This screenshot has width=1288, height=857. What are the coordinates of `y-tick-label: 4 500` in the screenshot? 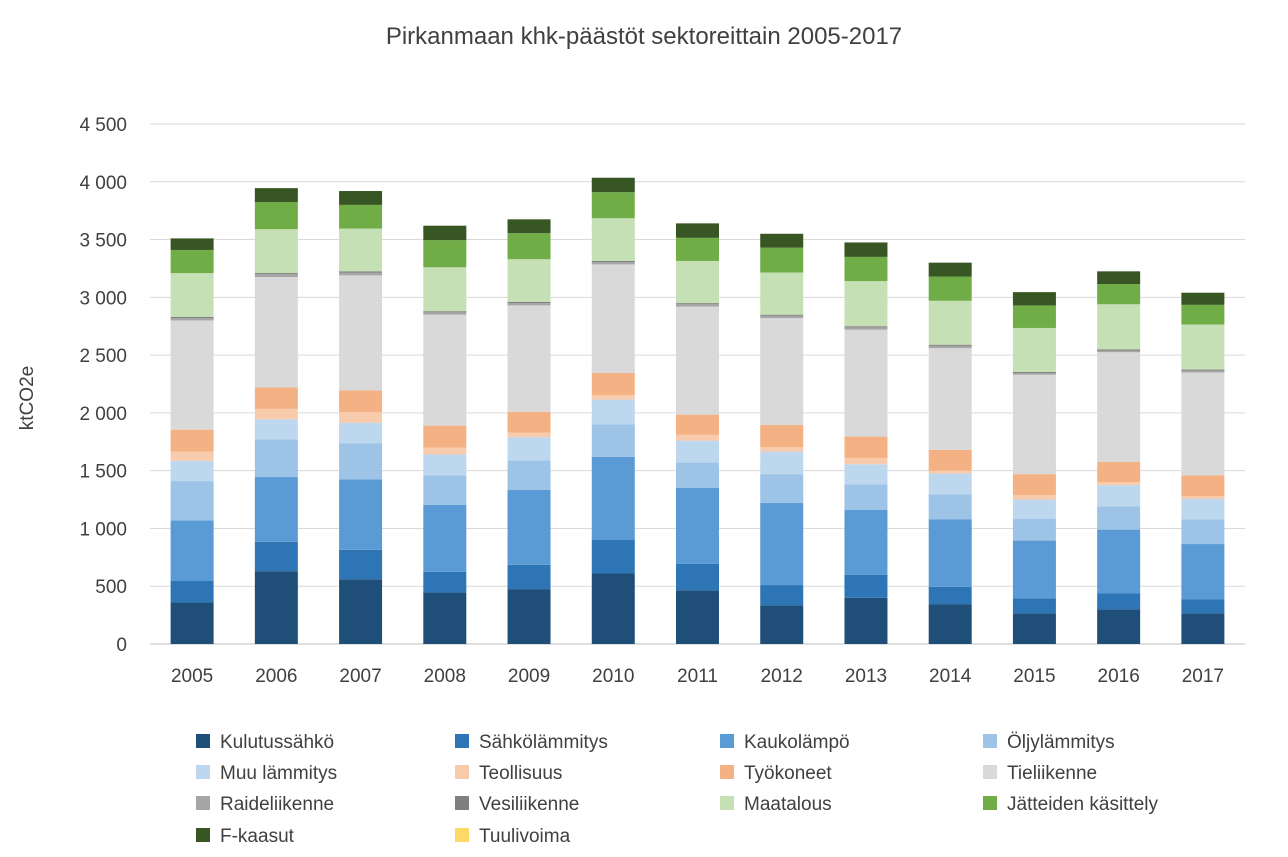 It's located at (103, 125).